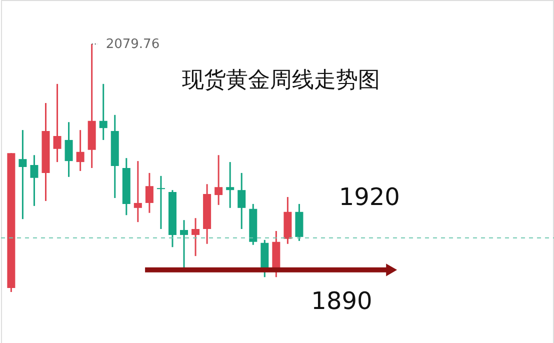  I want to click on text: 现货黄金周线走势图, so click(281, 80).